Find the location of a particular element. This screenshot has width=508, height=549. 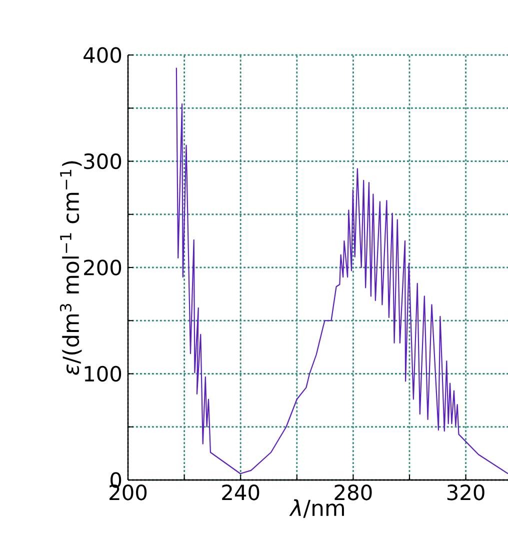

x-axis-title: λ/nm is located at coordinates (316, 508).